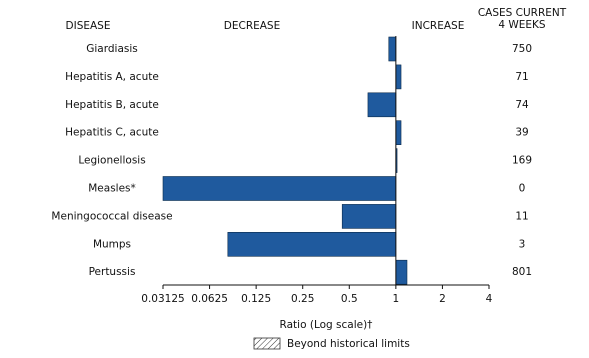 This screenshot has height=358, width=589. Describe the element at coordinates (522, 25) in the screenshot. I see `header-cases: 4 WEEKS` at that location.